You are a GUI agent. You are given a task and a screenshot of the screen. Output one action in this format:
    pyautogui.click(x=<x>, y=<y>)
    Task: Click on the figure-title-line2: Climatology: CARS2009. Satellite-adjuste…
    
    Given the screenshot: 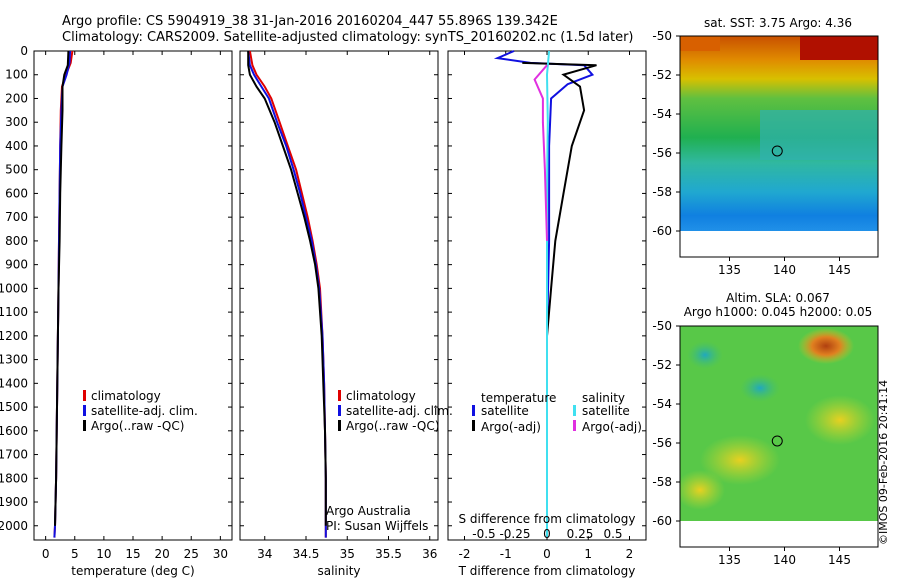 What is the action you would take?
    pyautogui.click(x=348, y=37)
    